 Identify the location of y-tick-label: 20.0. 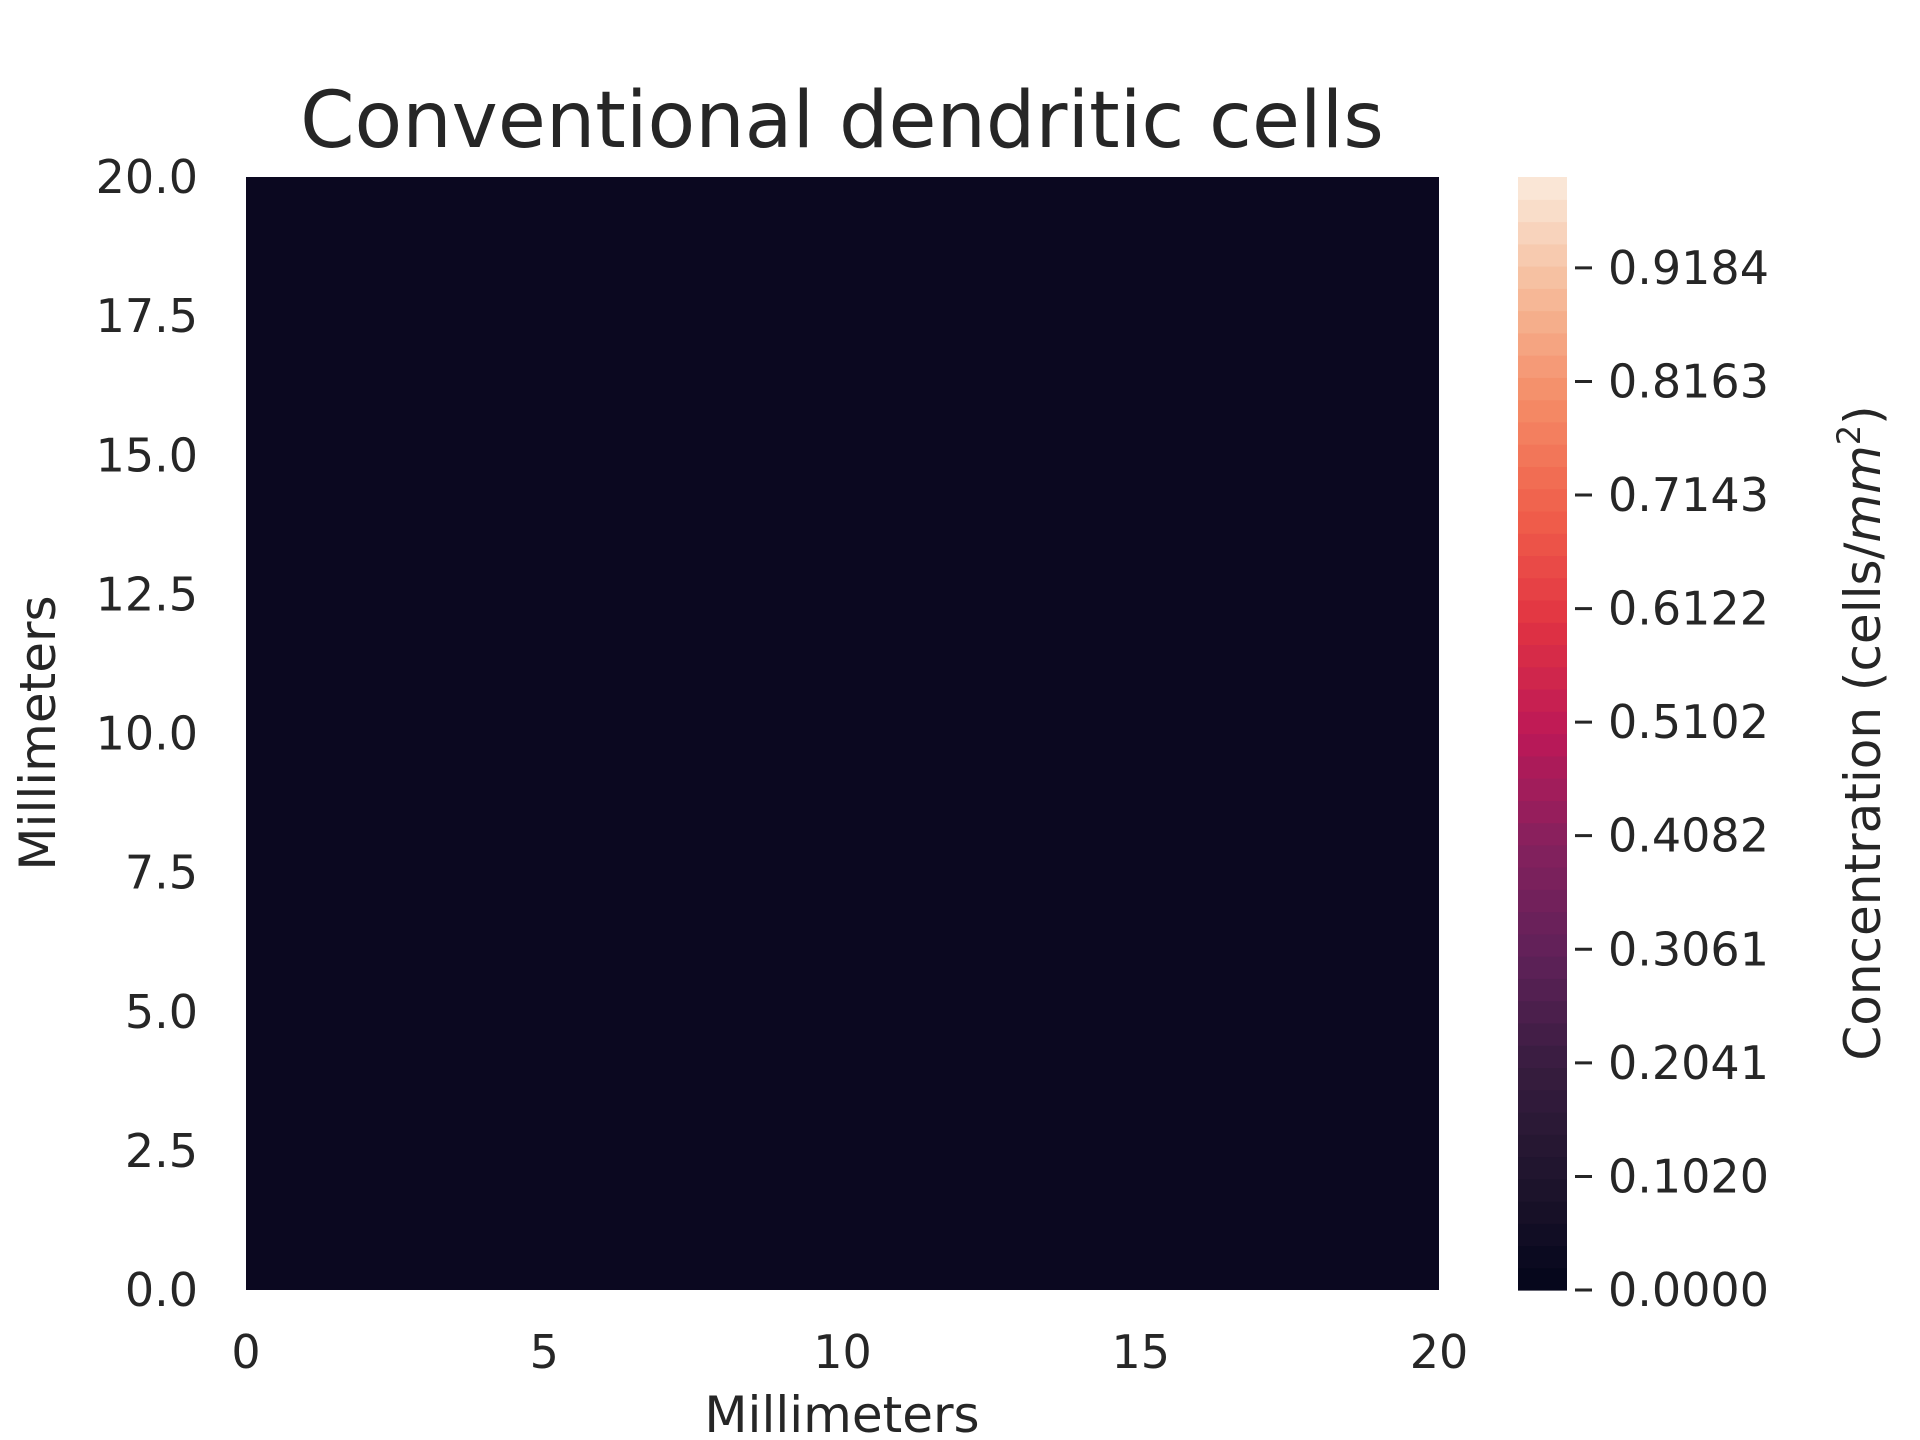
(147, 177).